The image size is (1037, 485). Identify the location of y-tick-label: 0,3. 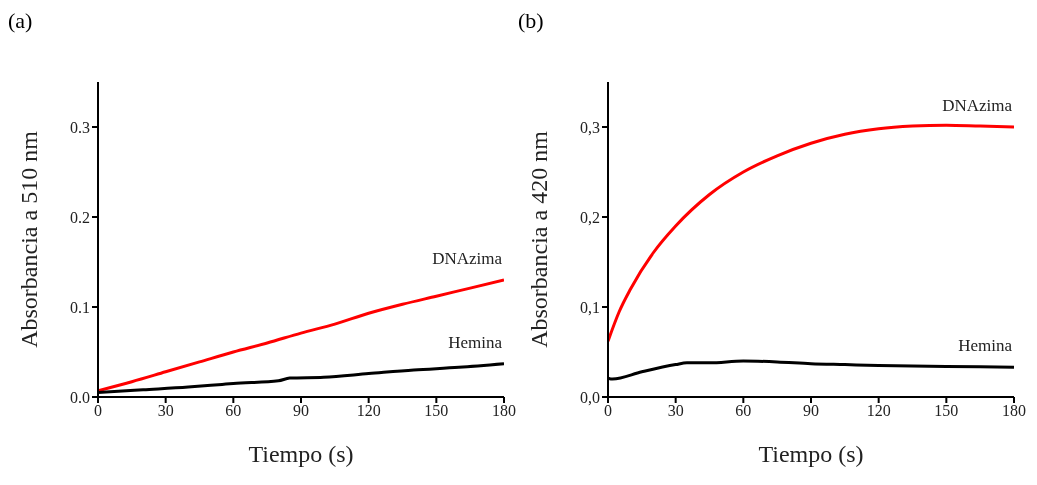
(590, 127).